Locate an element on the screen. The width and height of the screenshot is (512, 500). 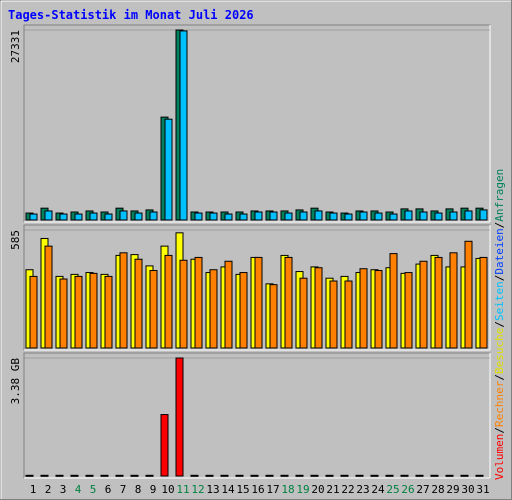
x-tick-label: 12 is located at coordinates (197, 489).